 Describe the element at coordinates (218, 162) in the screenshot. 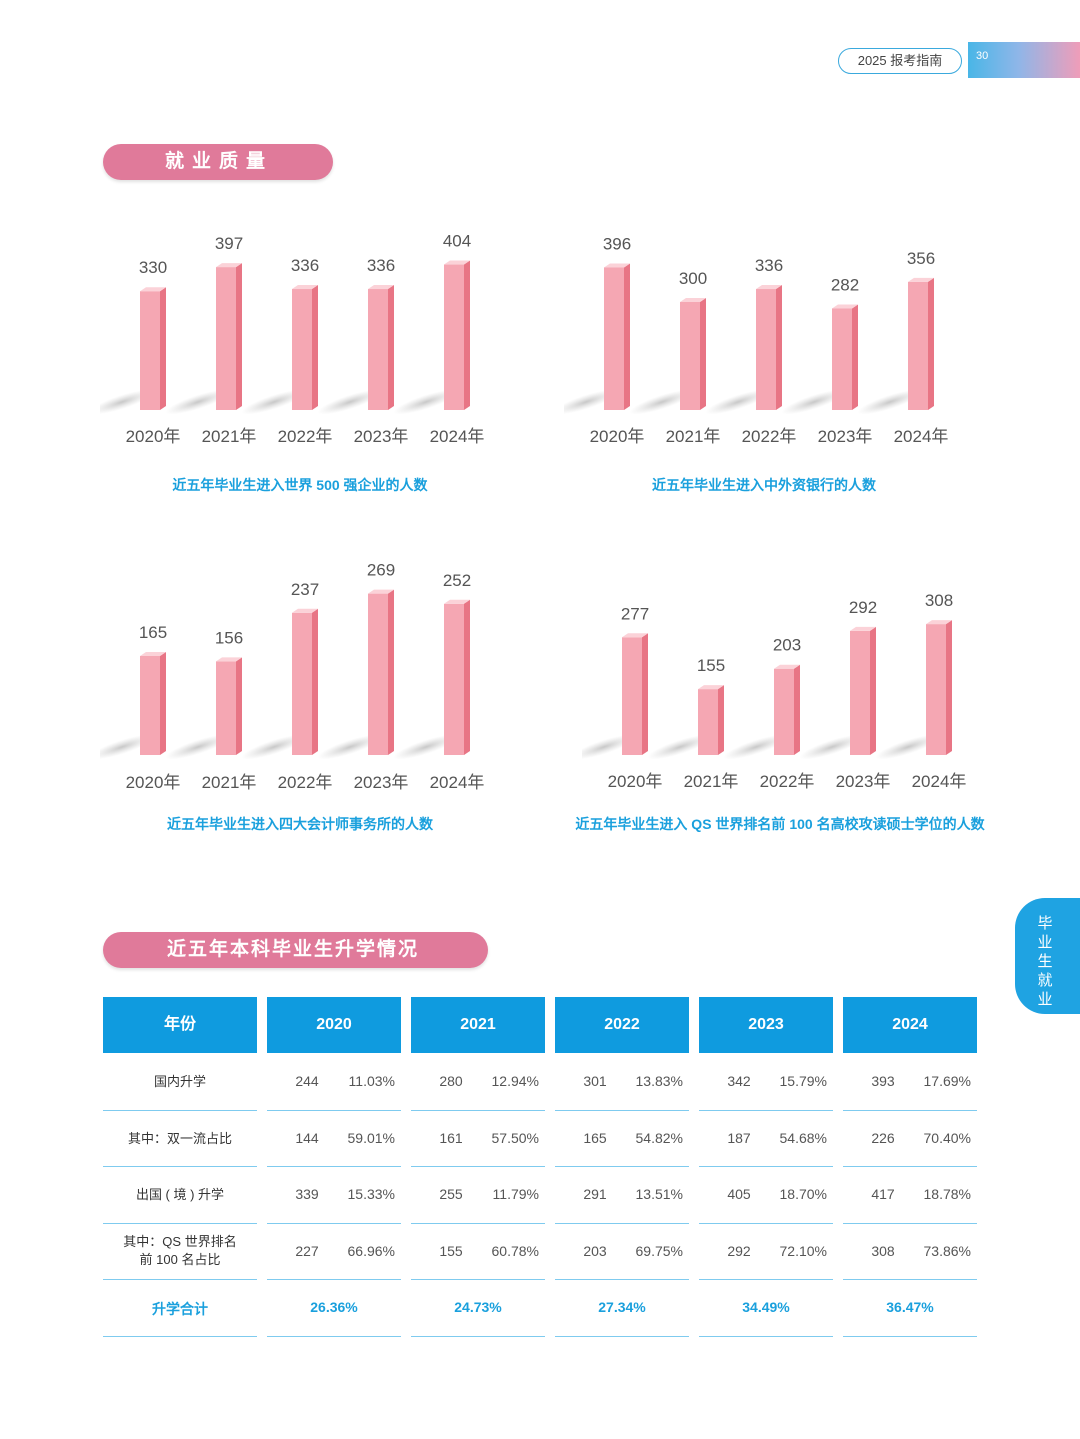

I see `section-title-employment-quality: 就业质量` at that location.